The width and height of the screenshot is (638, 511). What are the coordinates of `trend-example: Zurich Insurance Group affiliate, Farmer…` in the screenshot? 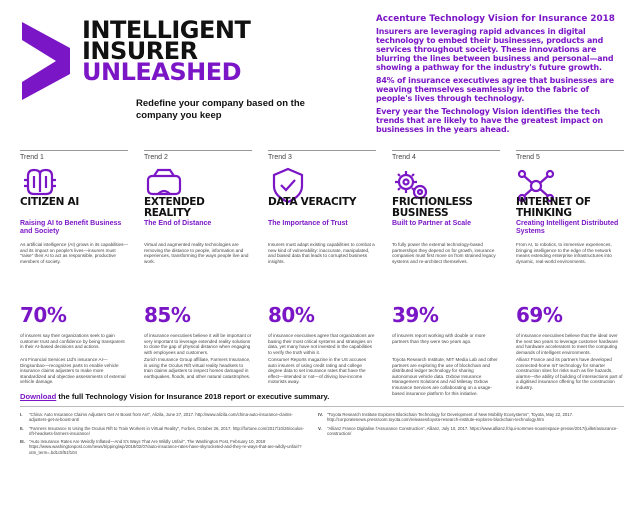 It's located at (197, 368).